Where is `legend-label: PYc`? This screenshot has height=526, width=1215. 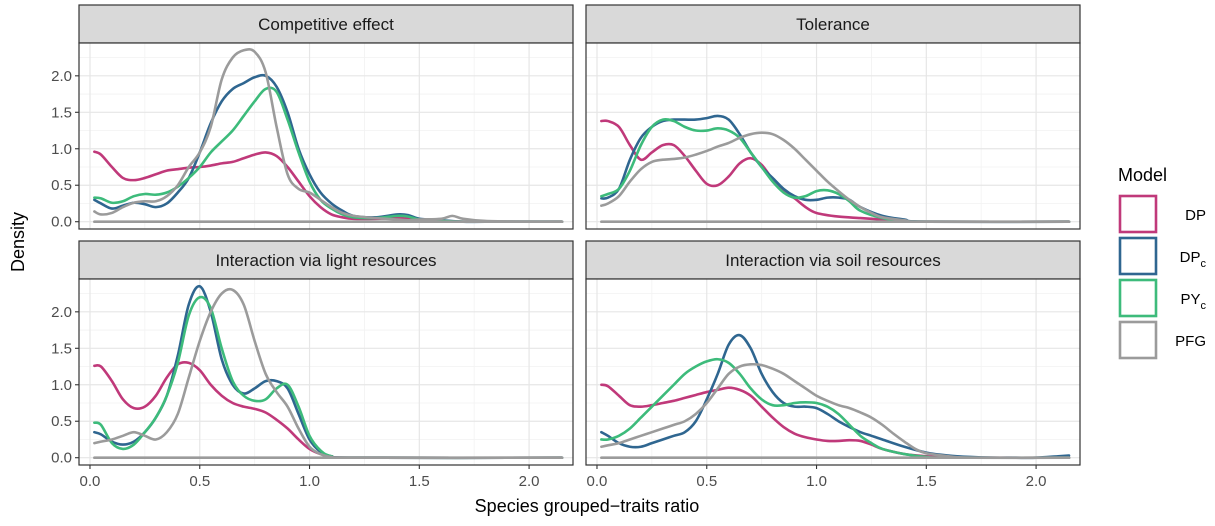 legend-label: PYc is located at coordinates (1193, 301).